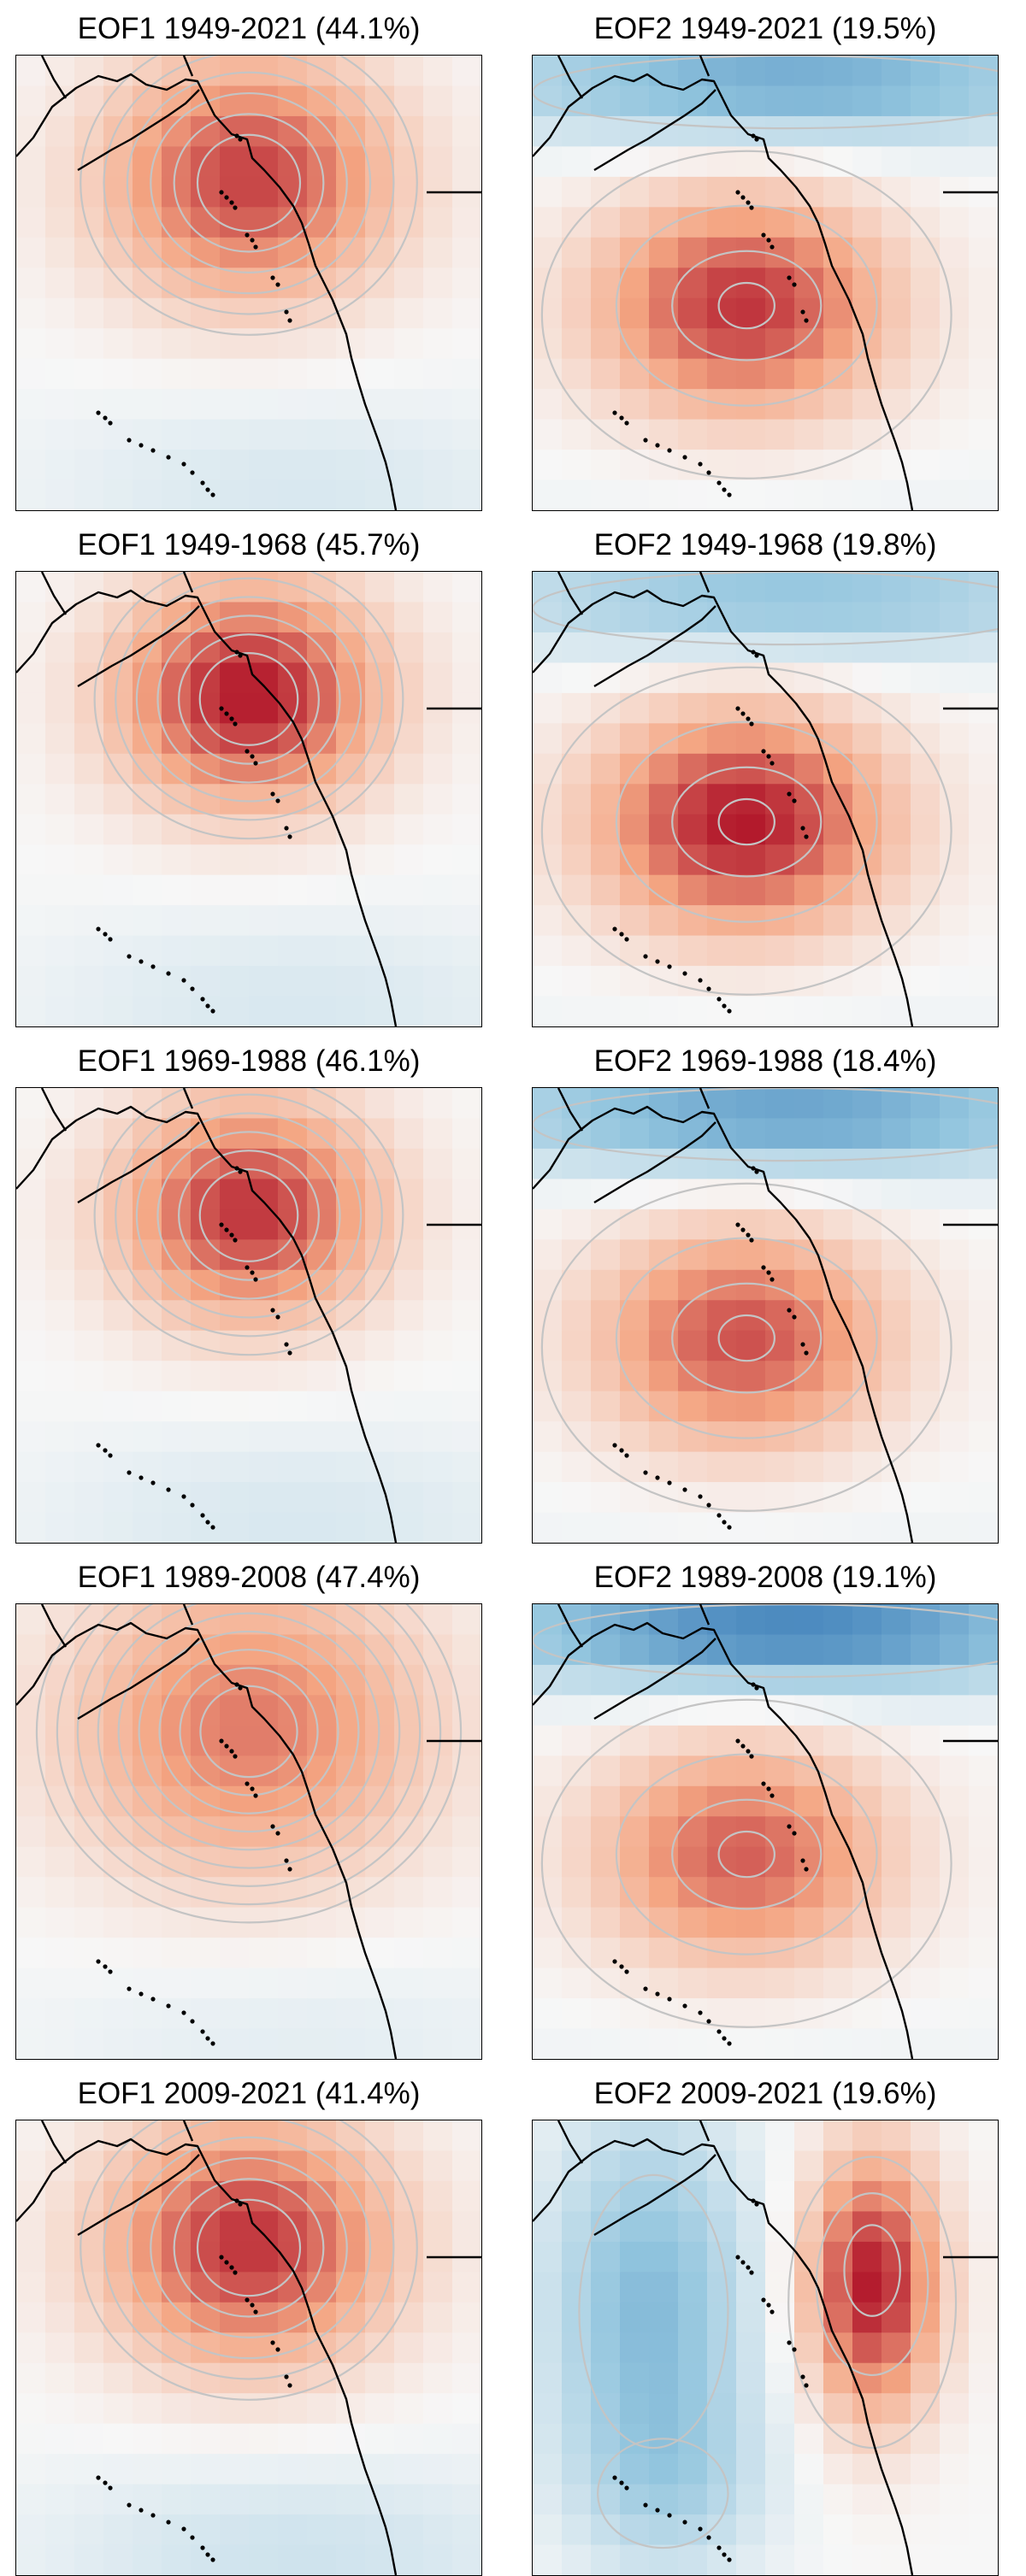 The width and height of the screenshot is (1026, 2576). I want to click on islands, so click(194, 1864).